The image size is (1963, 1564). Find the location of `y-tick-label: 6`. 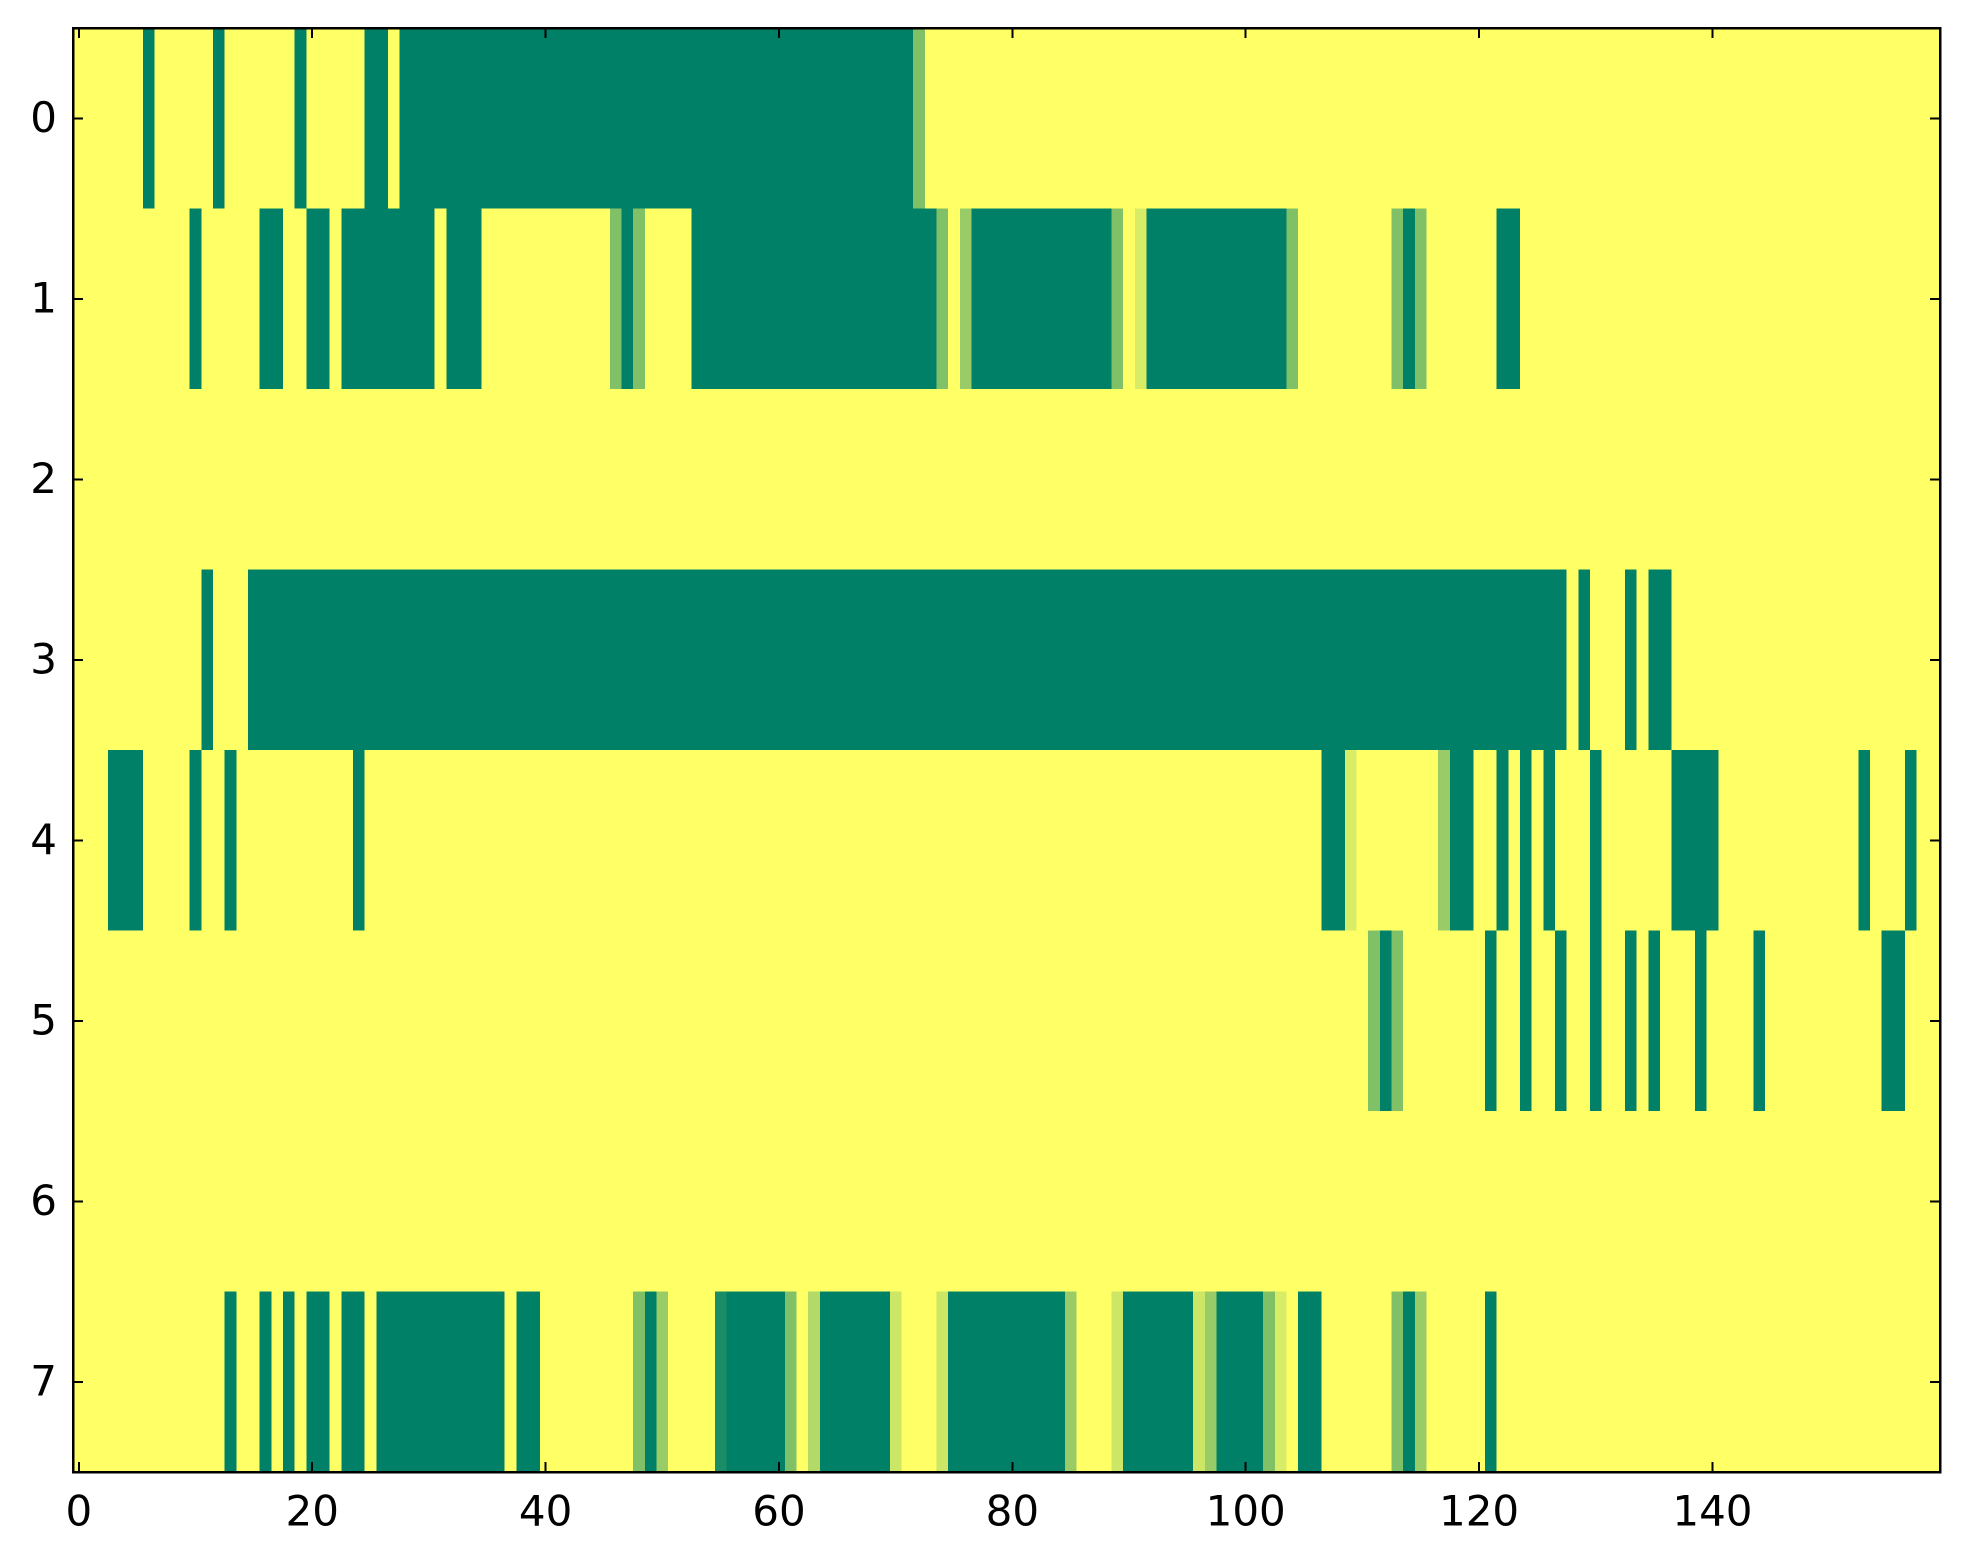

y-tick-label: 6 is located at coordinates (43, 1200).